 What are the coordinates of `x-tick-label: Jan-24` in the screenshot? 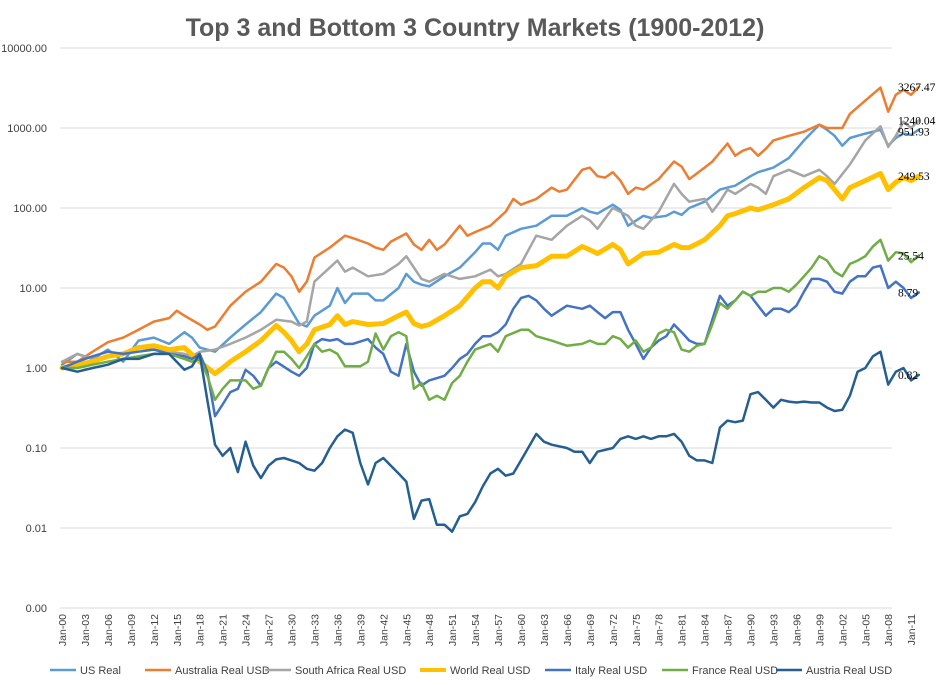 It's located at (247, 630).